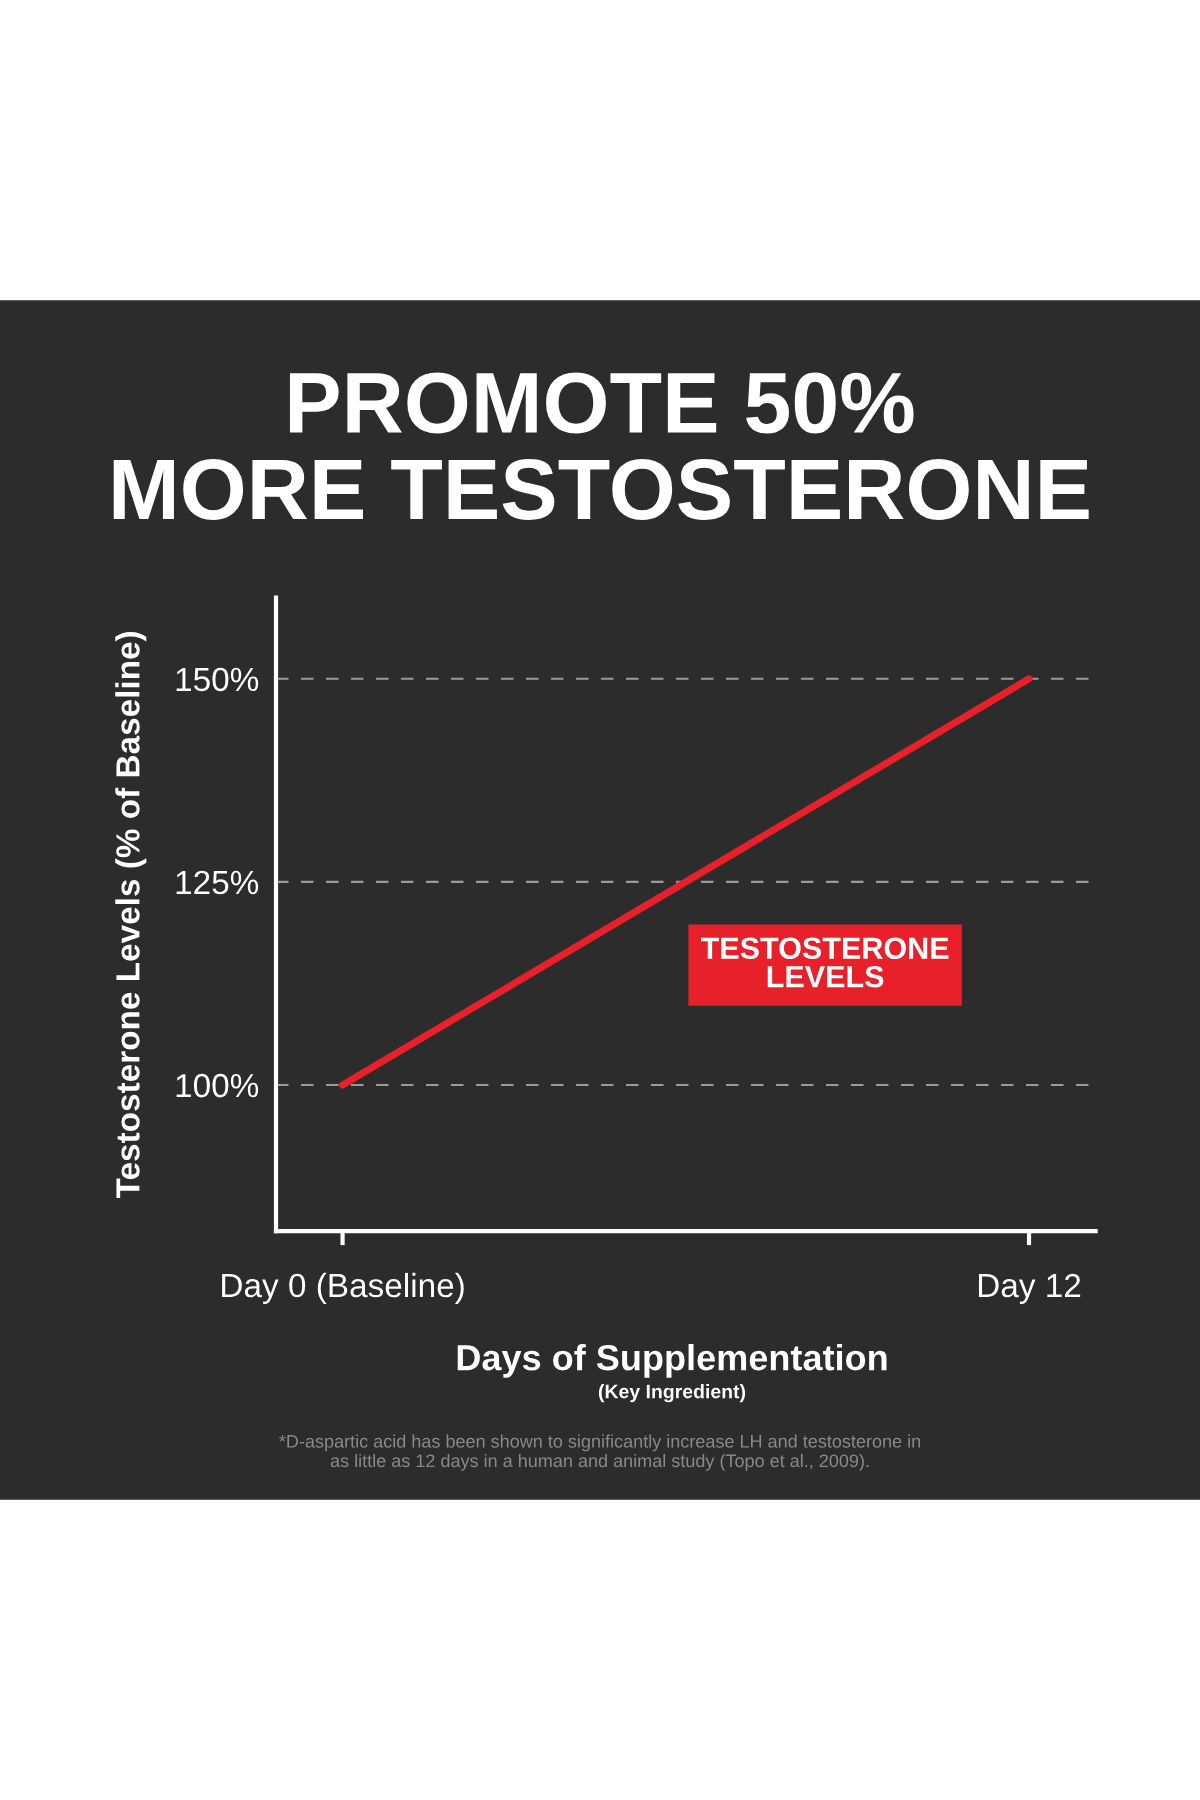  Describe the element at coordinates (217, 1085) in the screenshot. I see `y-tick-label: 100%` at that location.